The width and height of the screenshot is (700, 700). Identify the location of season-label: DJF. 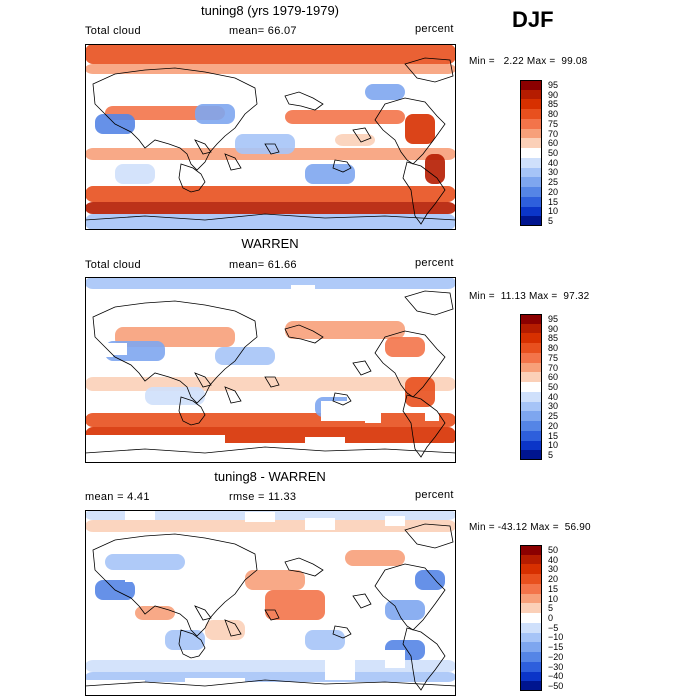
(533, 19).